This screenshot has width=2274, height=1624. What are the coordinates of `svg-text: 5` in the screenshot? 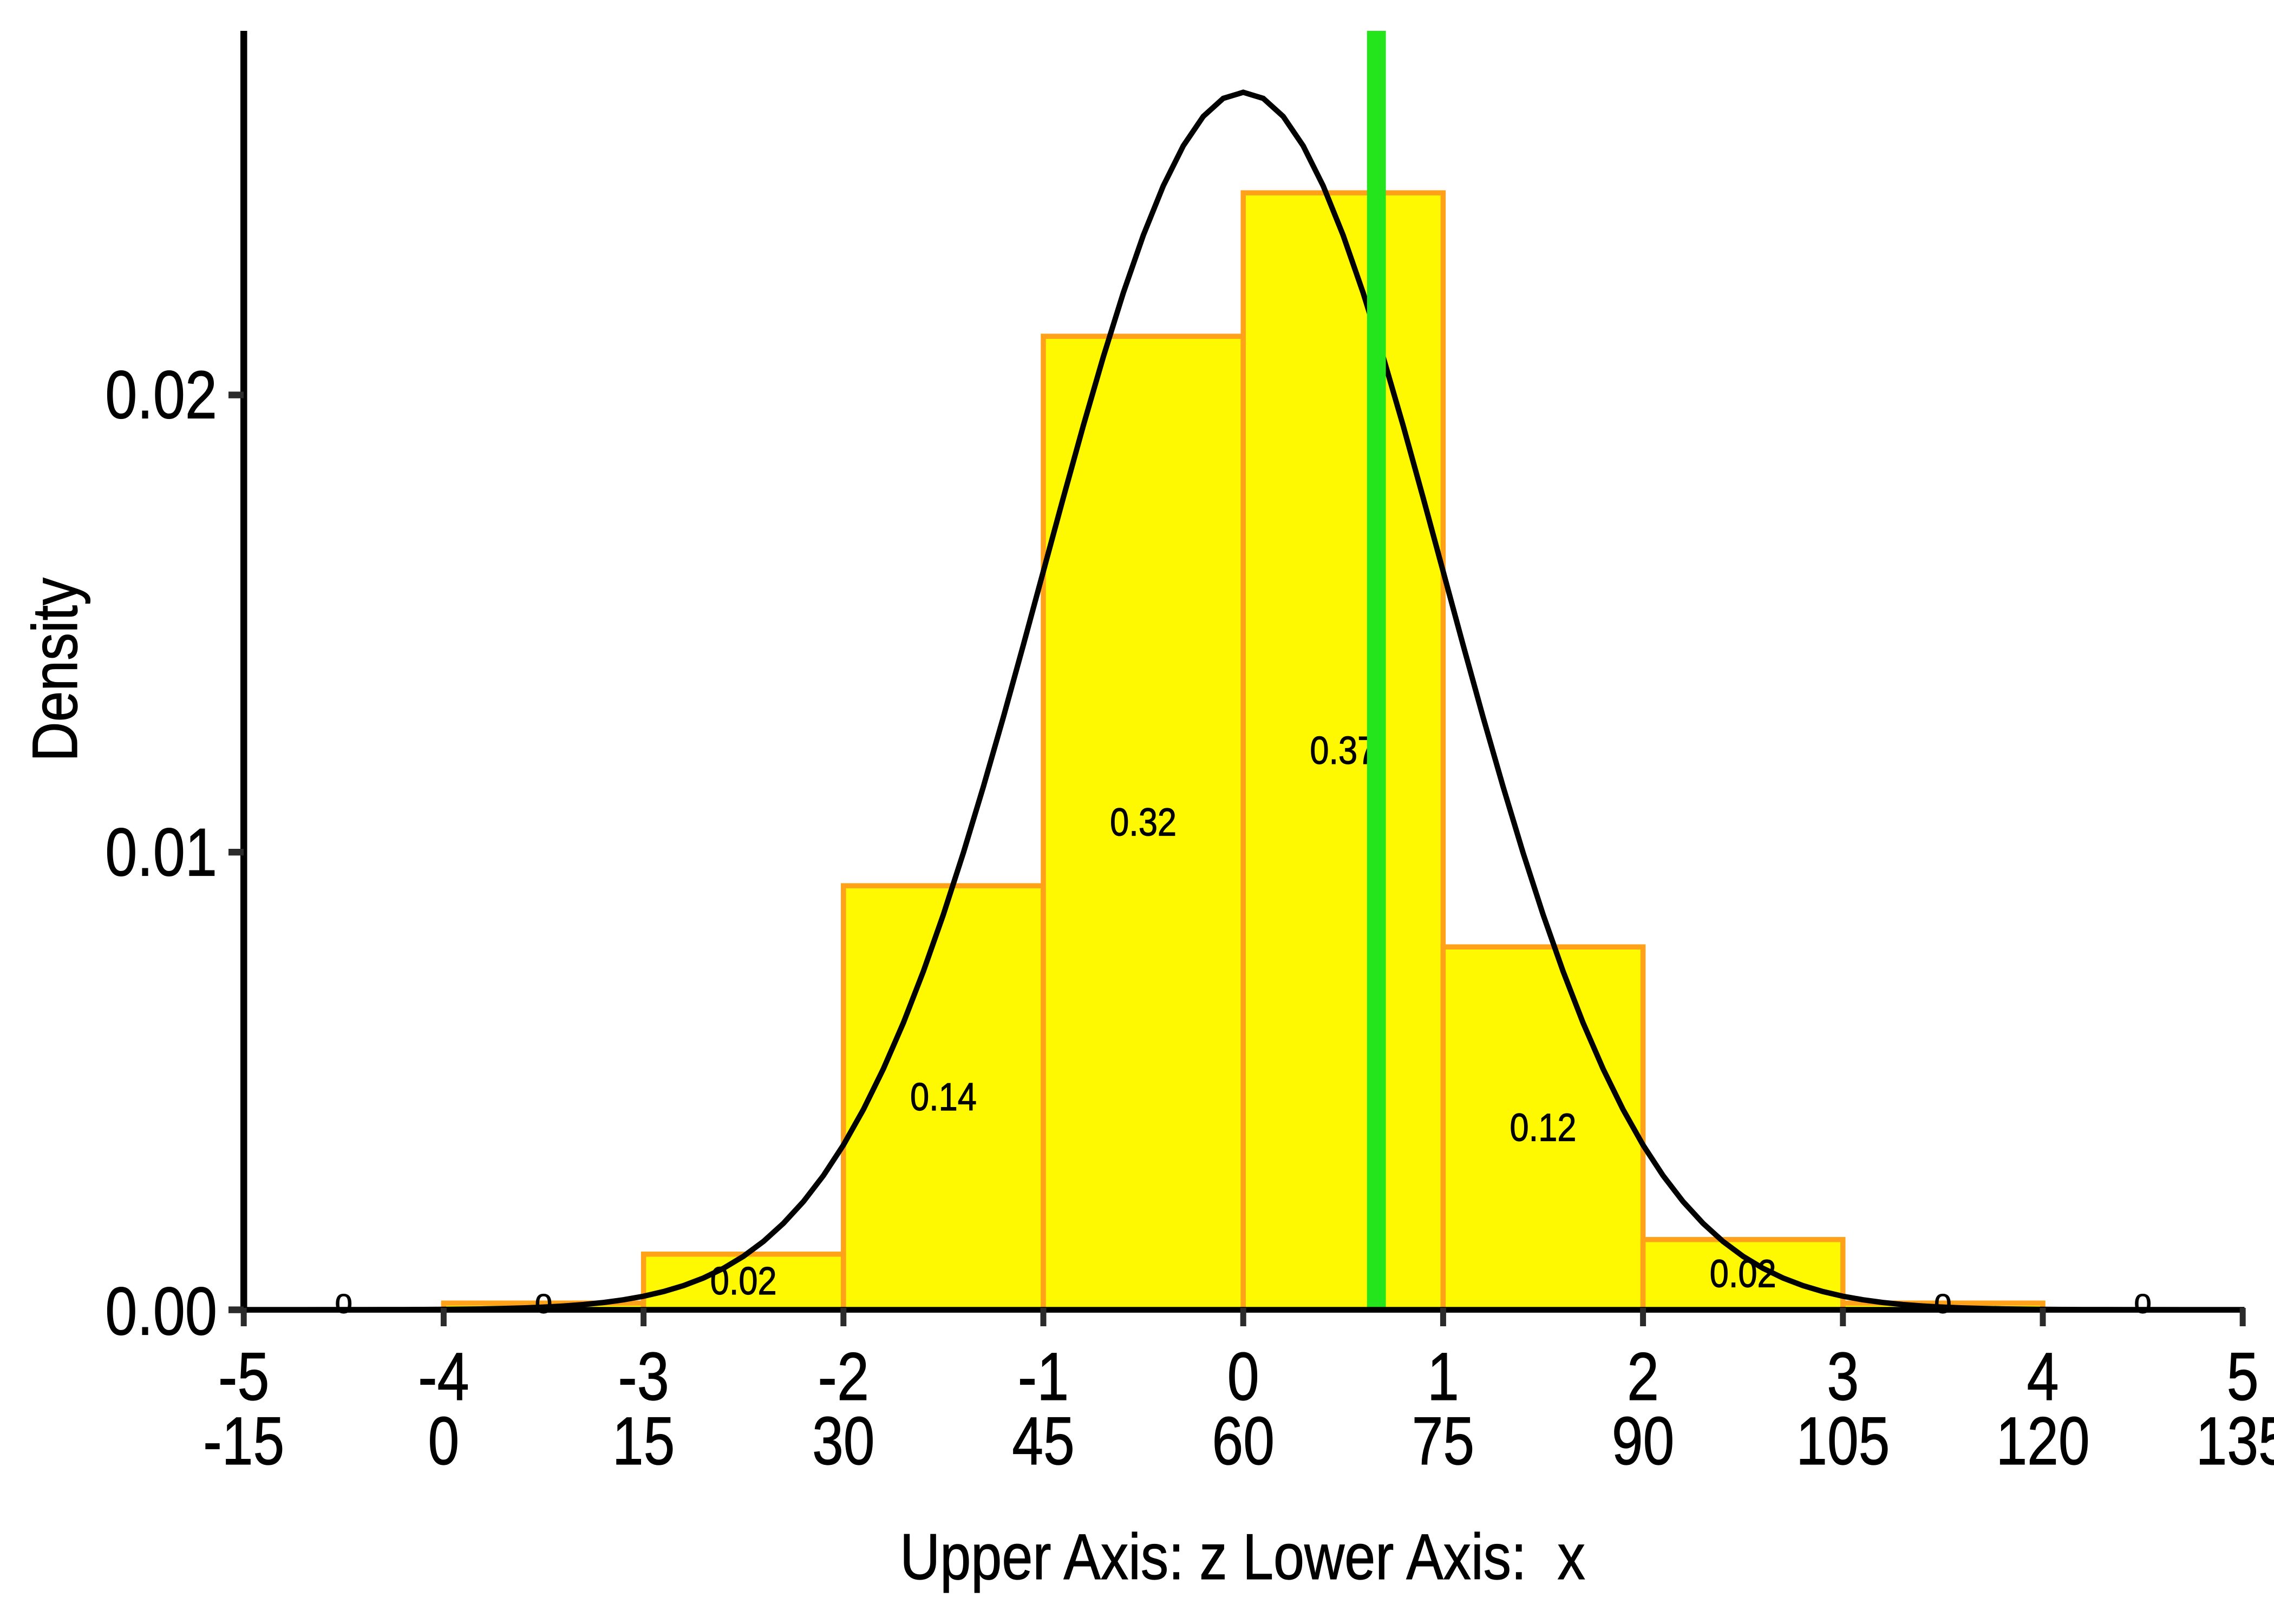 It's located at (2243, 1377).